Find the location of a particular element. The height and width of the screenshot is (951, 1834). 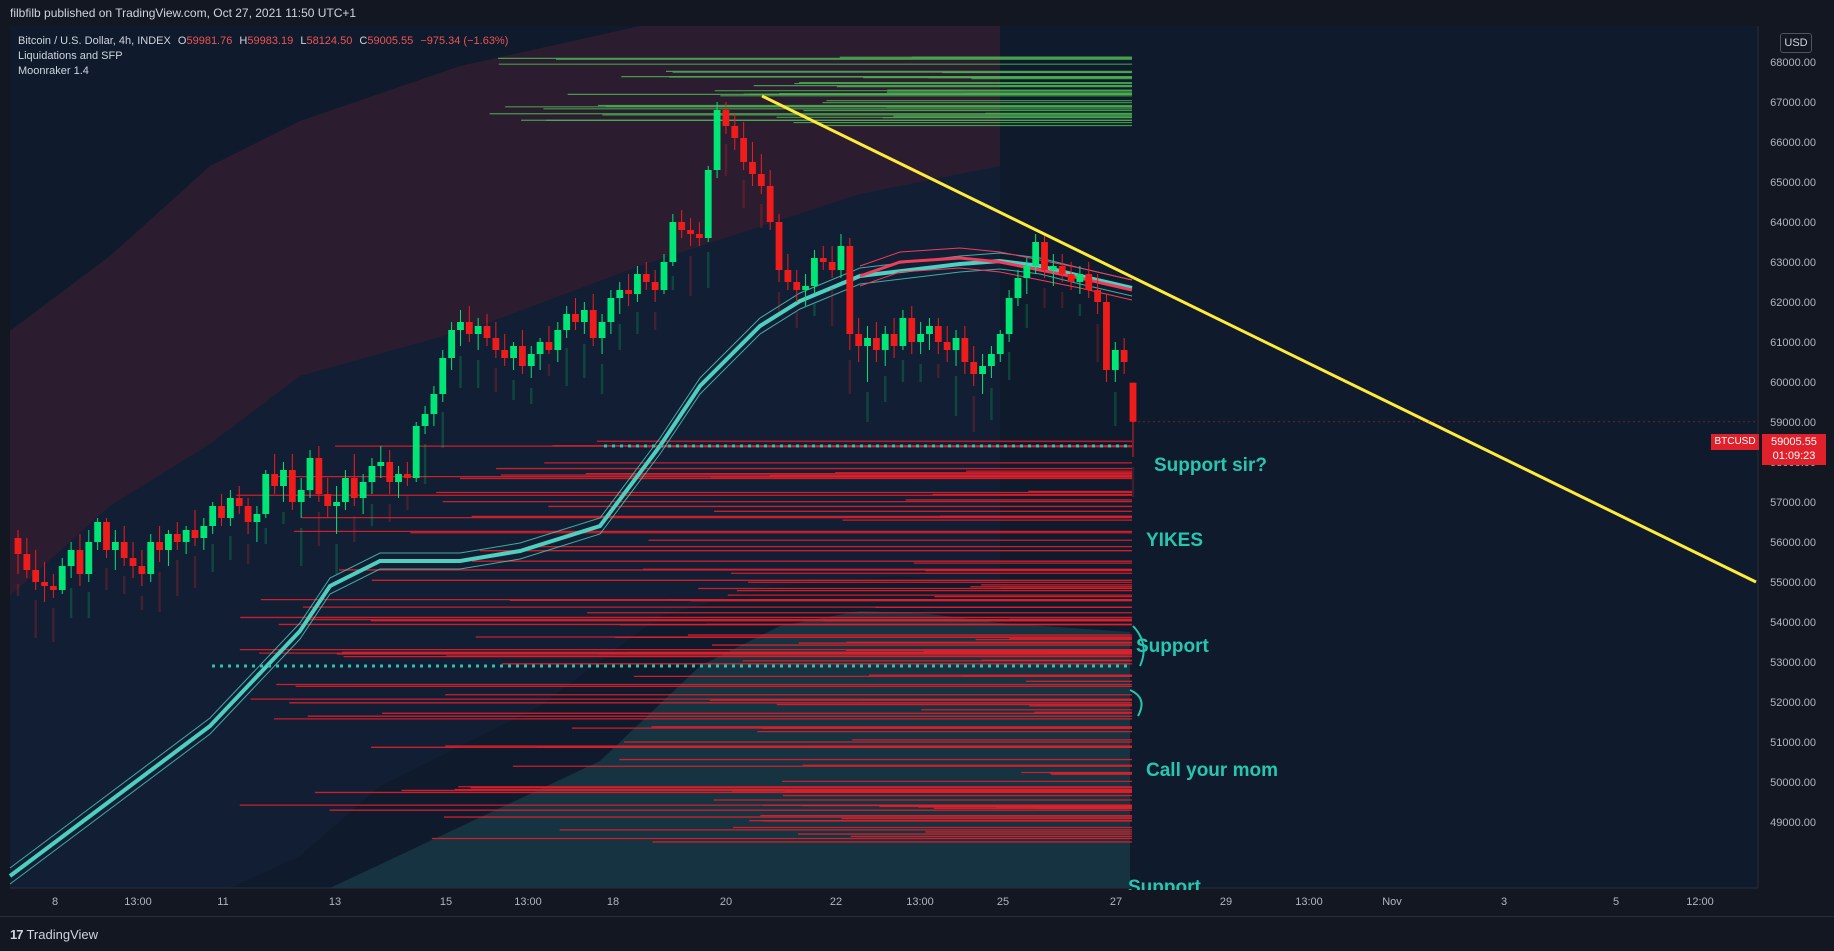

x-tick-label: 15 is located at coordinates (446, 902).